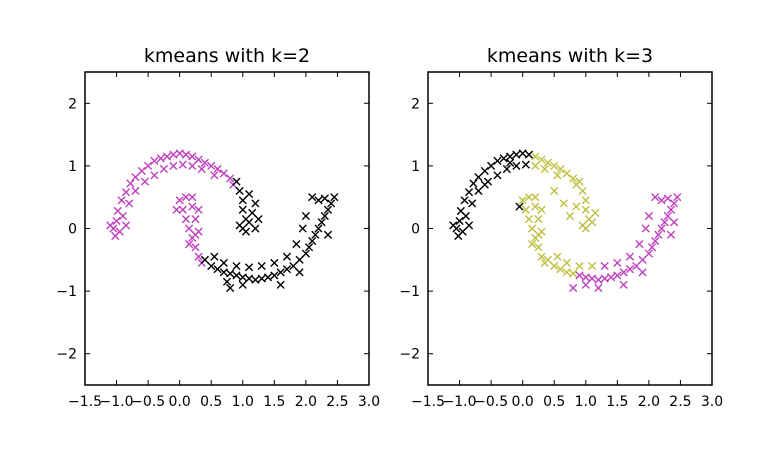 Image resolution: width=762 pixels, height=472 pixels. What do you see at coordinates (243, 402) in the screenshot?
I see `x-tick-label: 1.0` at bounding box center [243, 402].